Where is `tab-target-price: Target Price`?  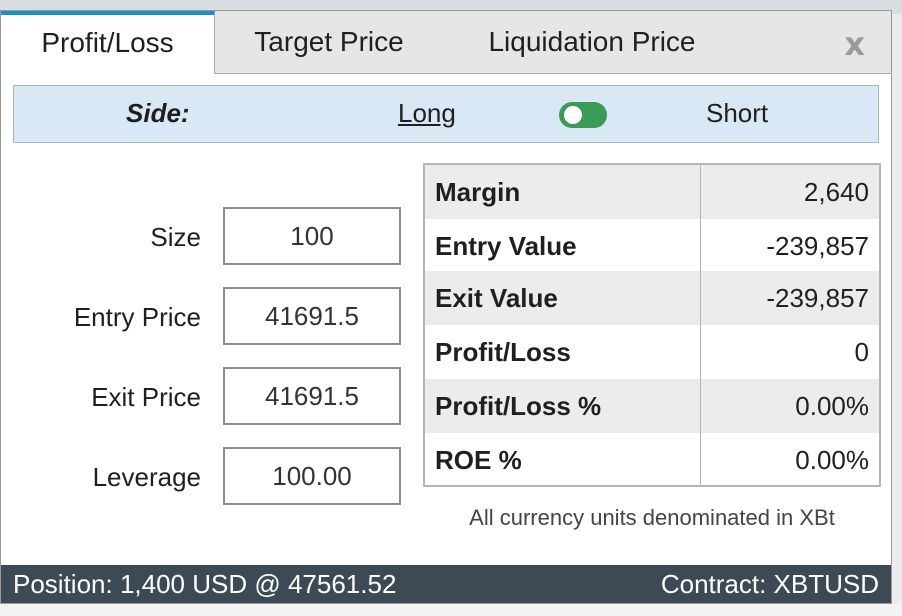 tab-target-price: Target Price is located at coordinates (329, 41).